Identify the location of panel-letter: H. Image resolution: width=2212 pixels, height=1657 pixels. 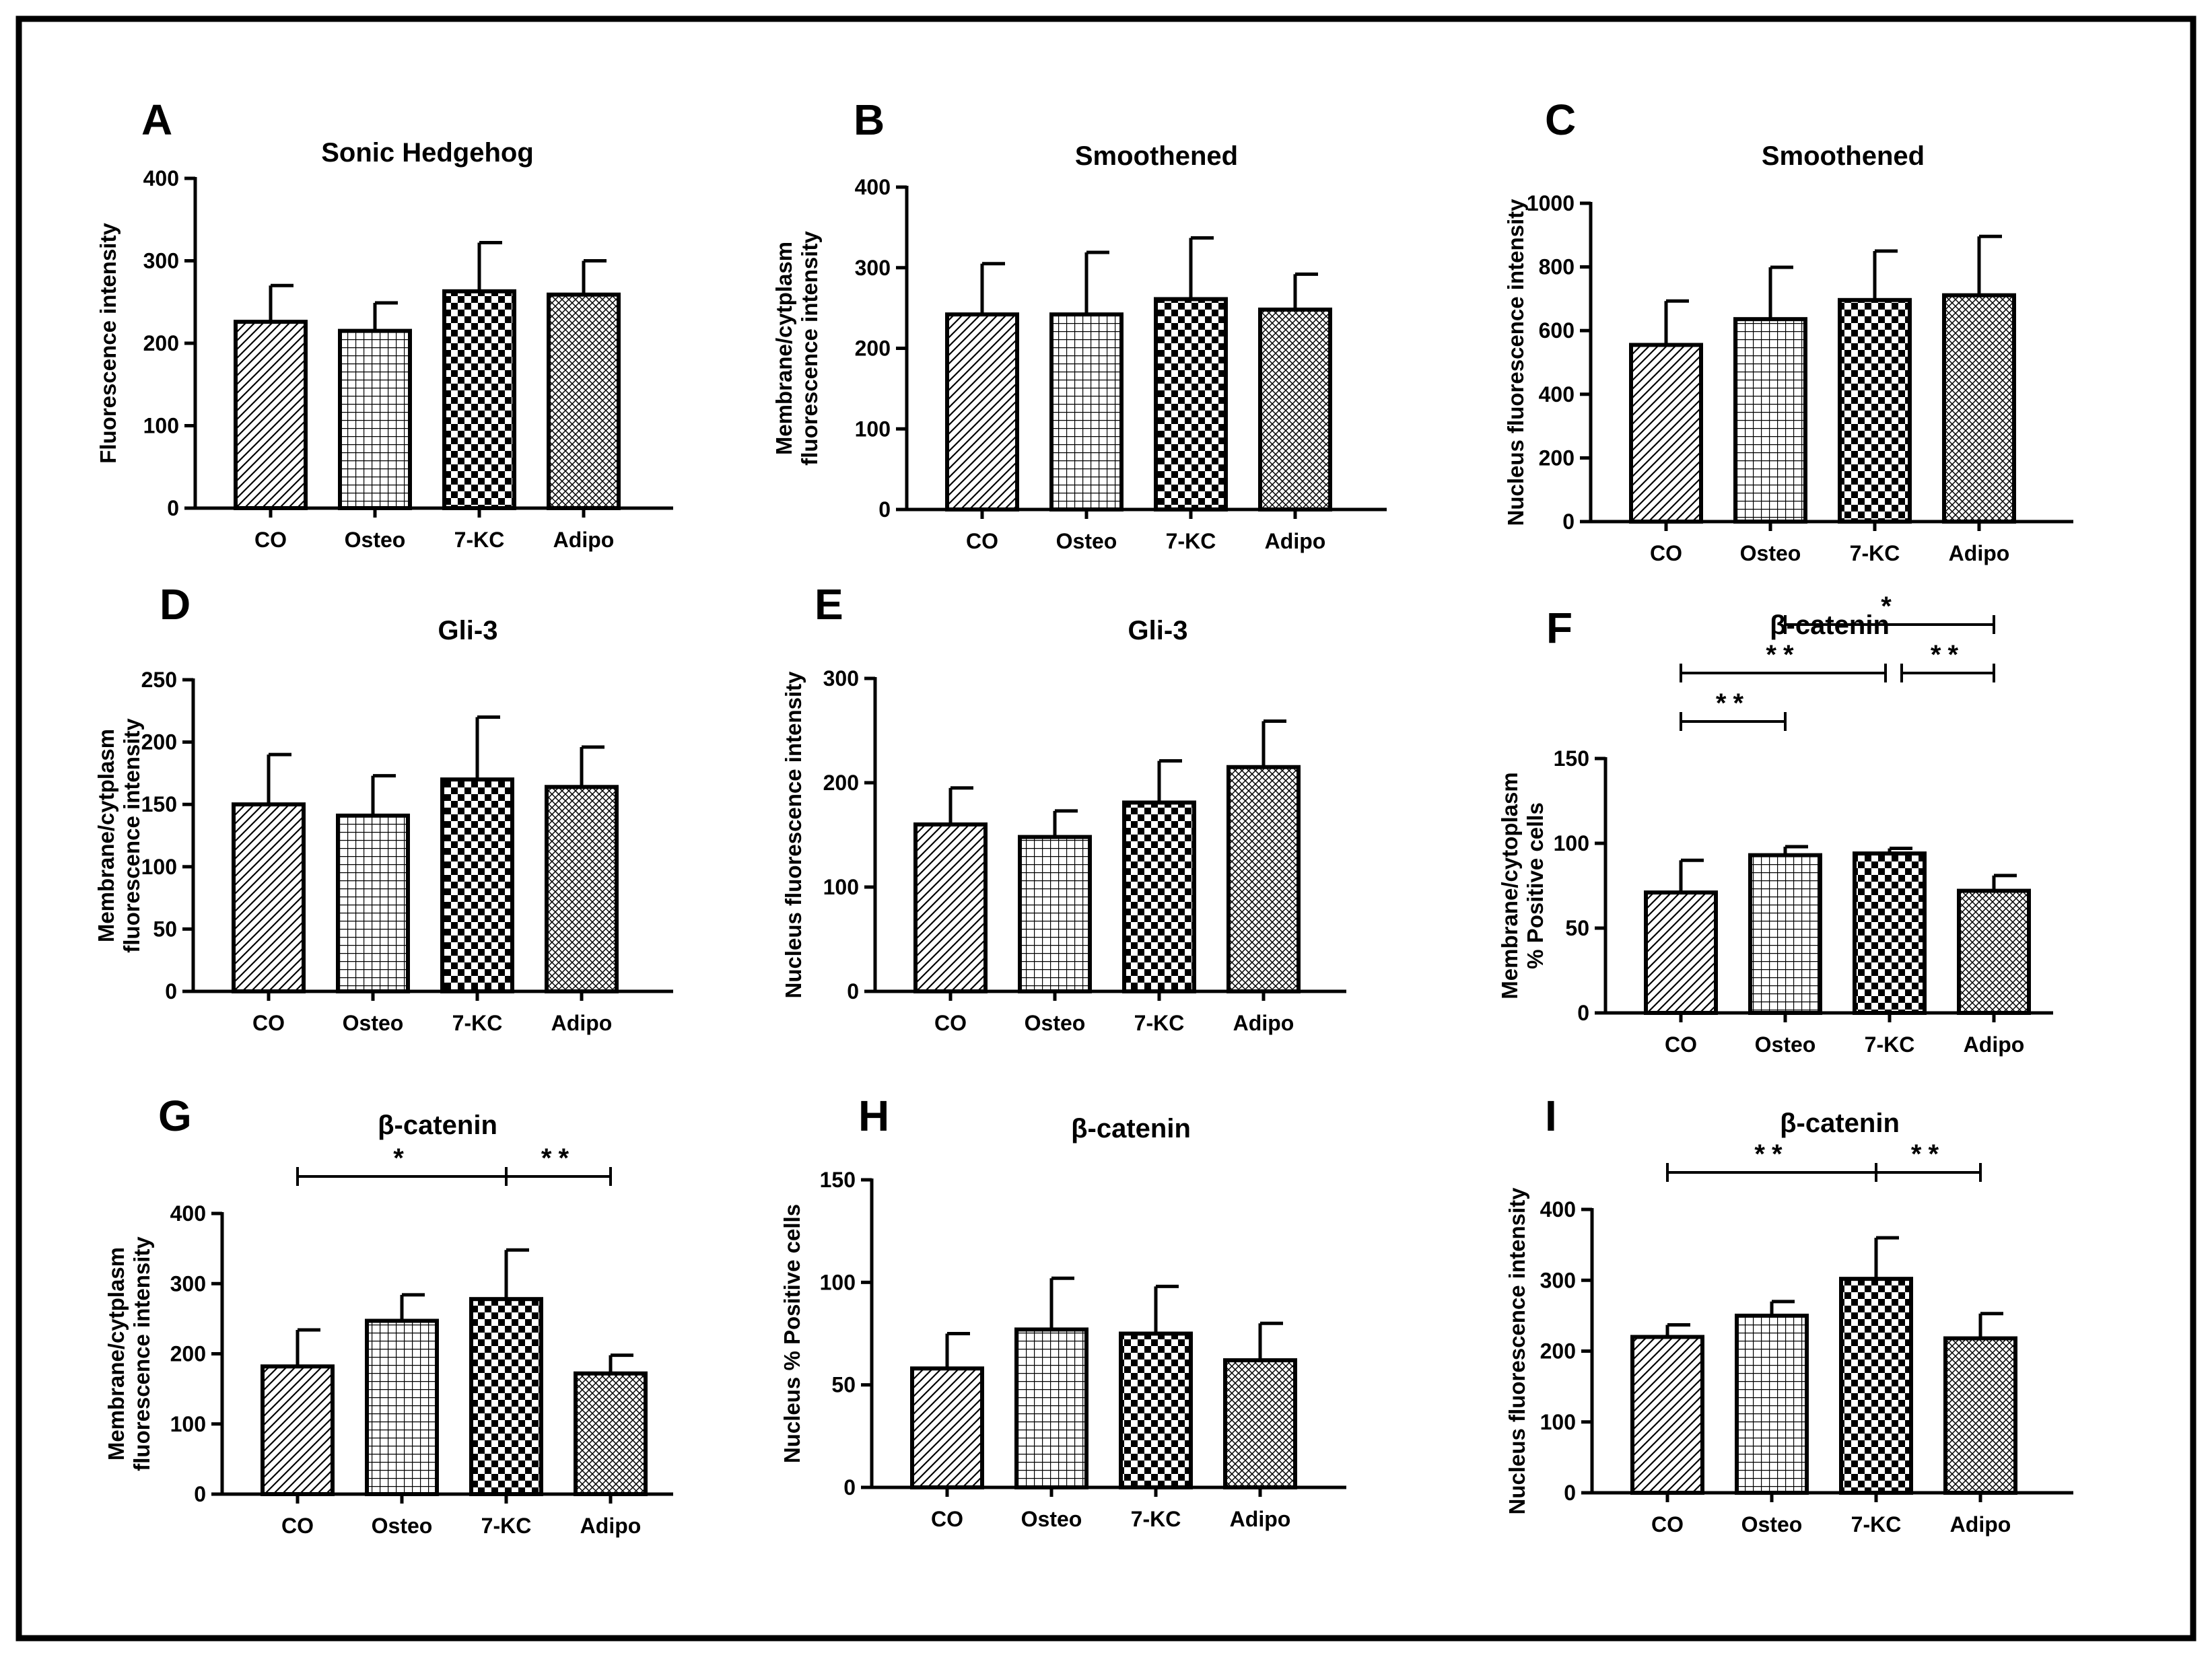
(873, 1116).